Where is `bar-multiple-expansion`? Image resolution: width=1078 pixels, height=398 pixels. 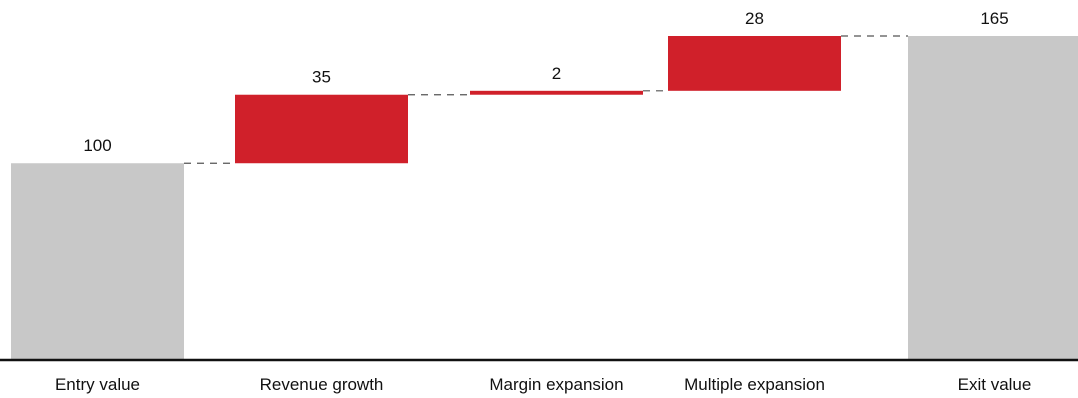
bar-multiple-expansion is located at coordinates (754, 63).